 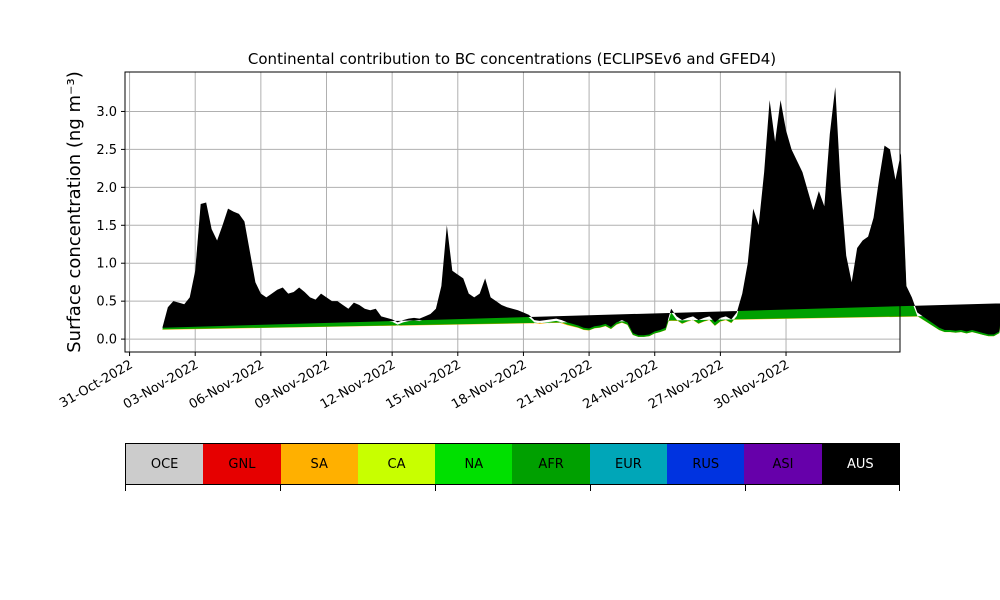 What do you see at coordinates (165, 464) in the screenshot?
I see `legend-swatch-oce: OCE` at bounding box center [165, 464].